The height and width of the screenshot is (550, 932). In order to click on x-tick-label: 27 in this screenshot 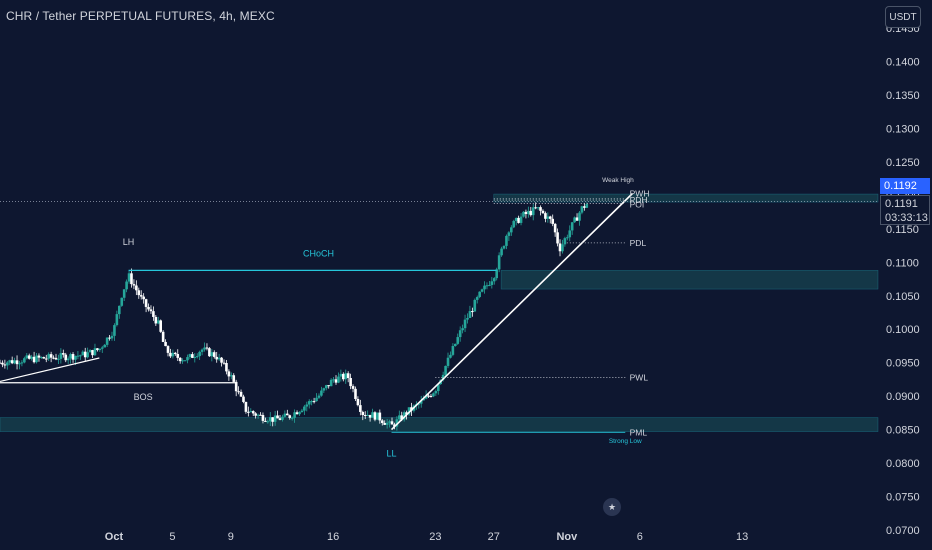, I will do `click(494, 537)`.